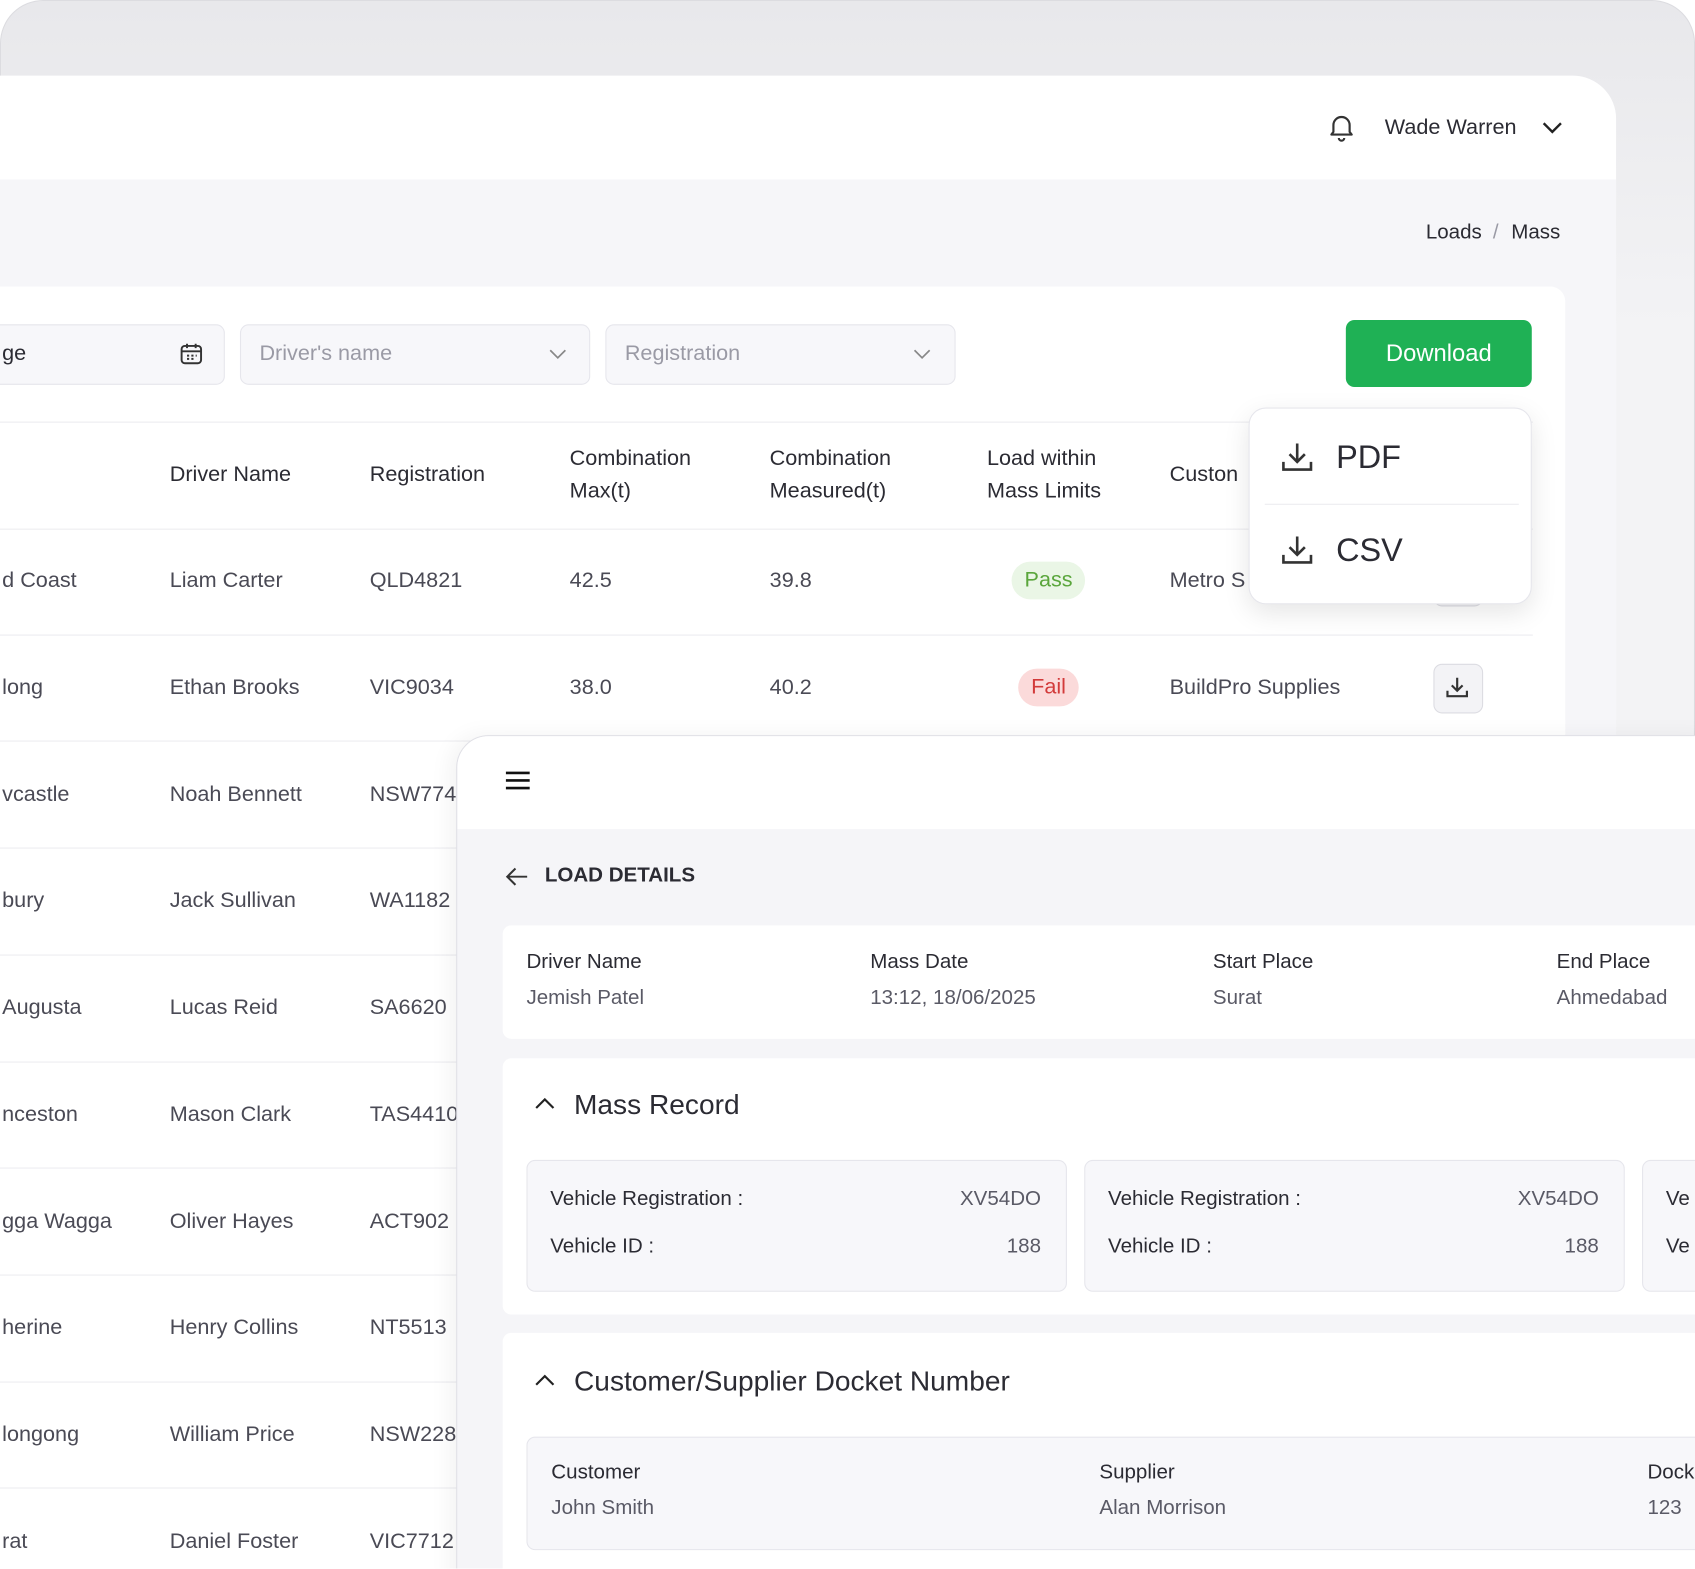  Describe the element at coordinates (232, 1434) in the screenshot. I see `table-cell: William Price` at that location.